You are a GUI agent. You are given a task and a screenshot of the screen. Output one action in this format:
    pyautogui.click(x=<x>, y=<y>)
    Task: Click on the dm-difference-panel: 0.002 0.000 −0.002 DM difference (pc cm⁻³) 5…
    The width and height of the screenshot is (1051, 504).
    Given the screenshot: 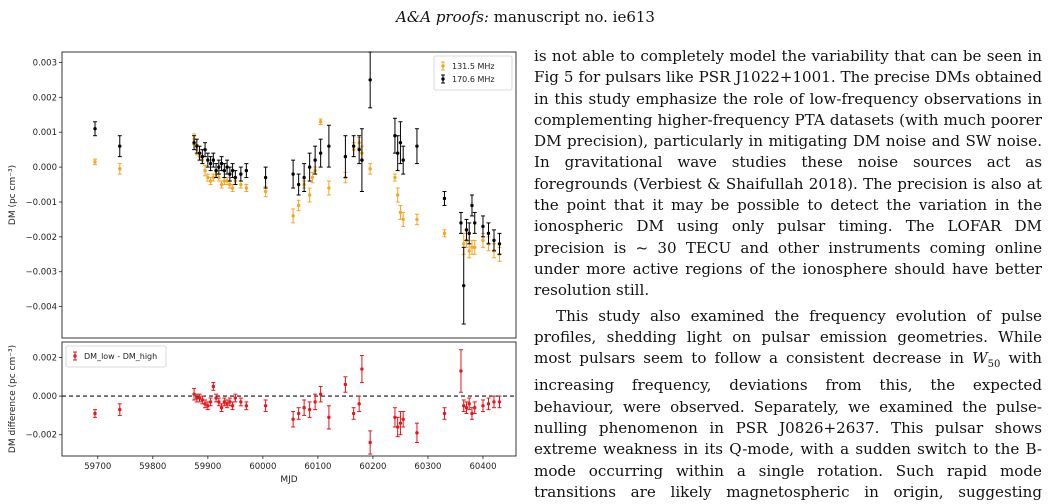 What is the action you would take?
    pyautogui.click(x=262, y=413)
    